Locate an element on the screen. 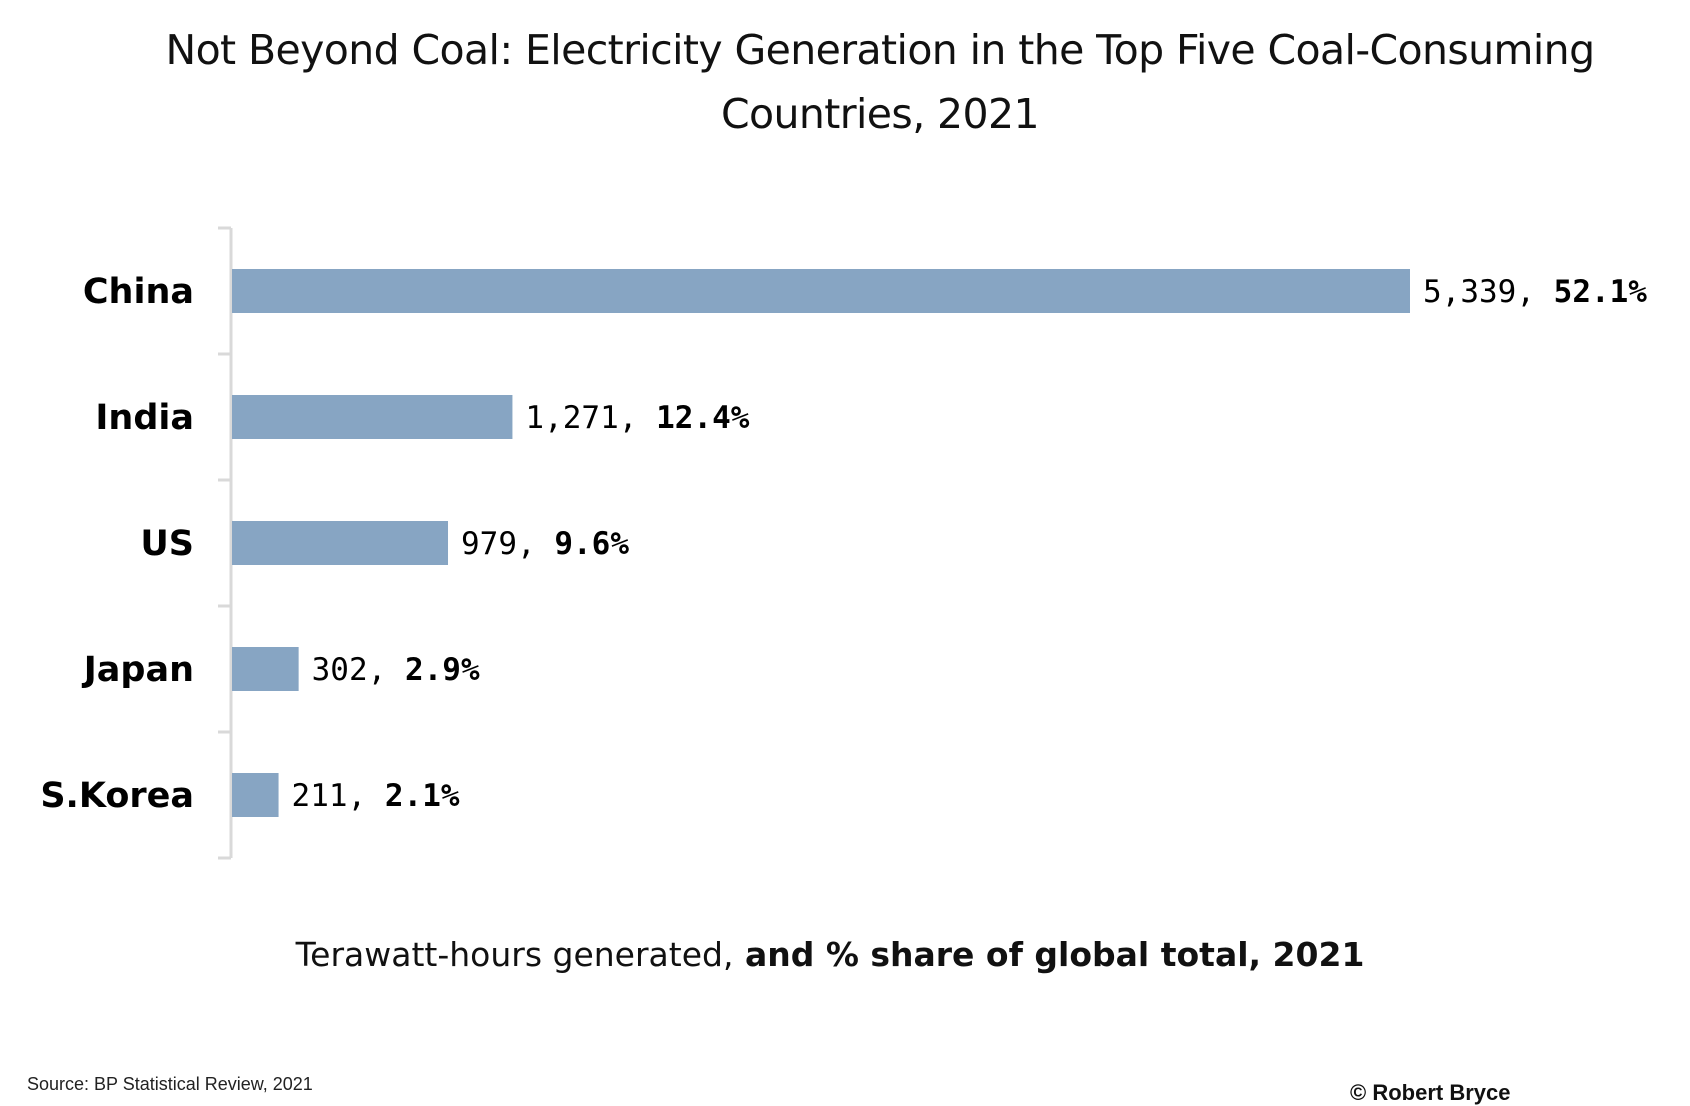 This screenshot has height=1106, width=1690. data-label-value: 979, is located at coordinates (507, 544).